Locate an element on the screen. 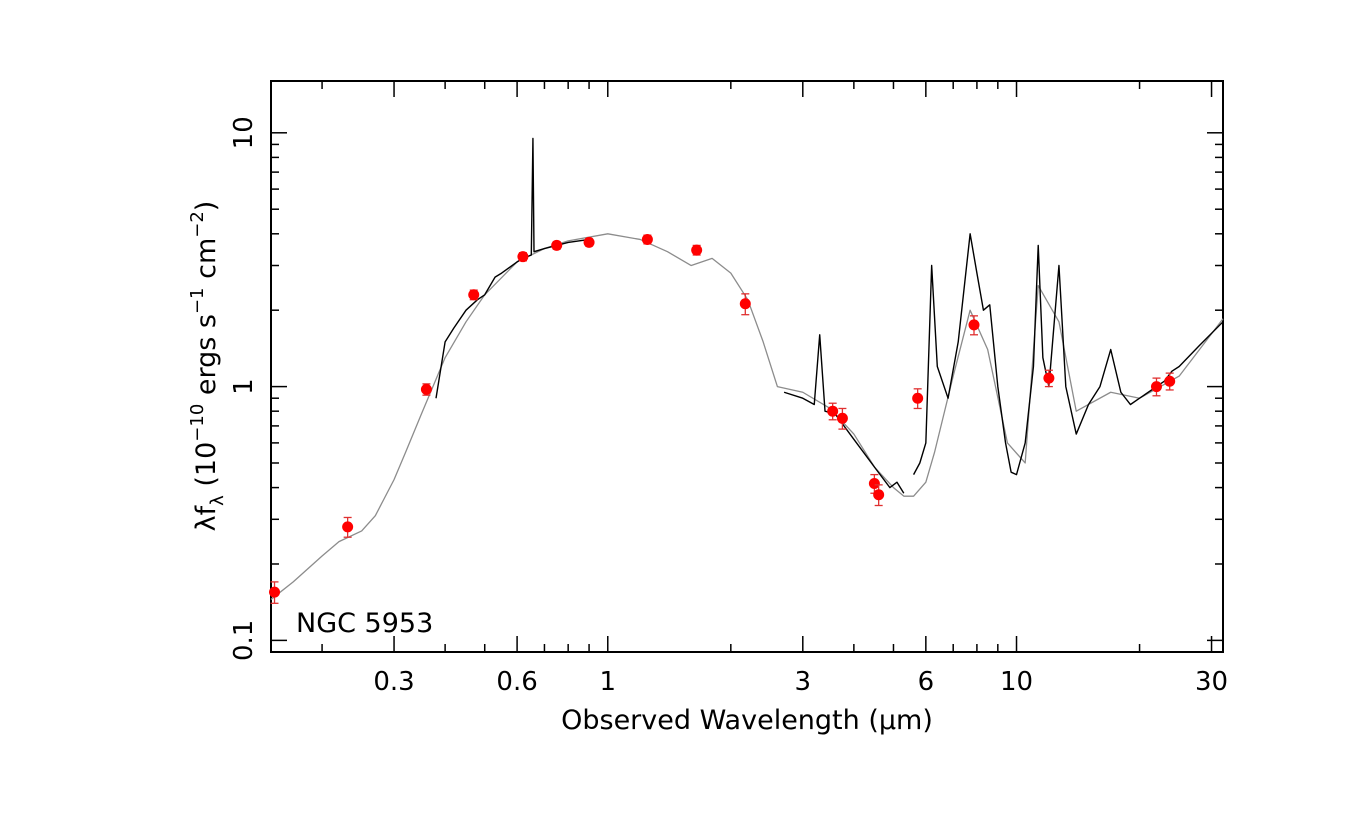 The height and width of the screenshot is (817, 1361). x-tick-labels: 0.3 0.6 1 3 6 10 30 is located at coordinates (800, 682).